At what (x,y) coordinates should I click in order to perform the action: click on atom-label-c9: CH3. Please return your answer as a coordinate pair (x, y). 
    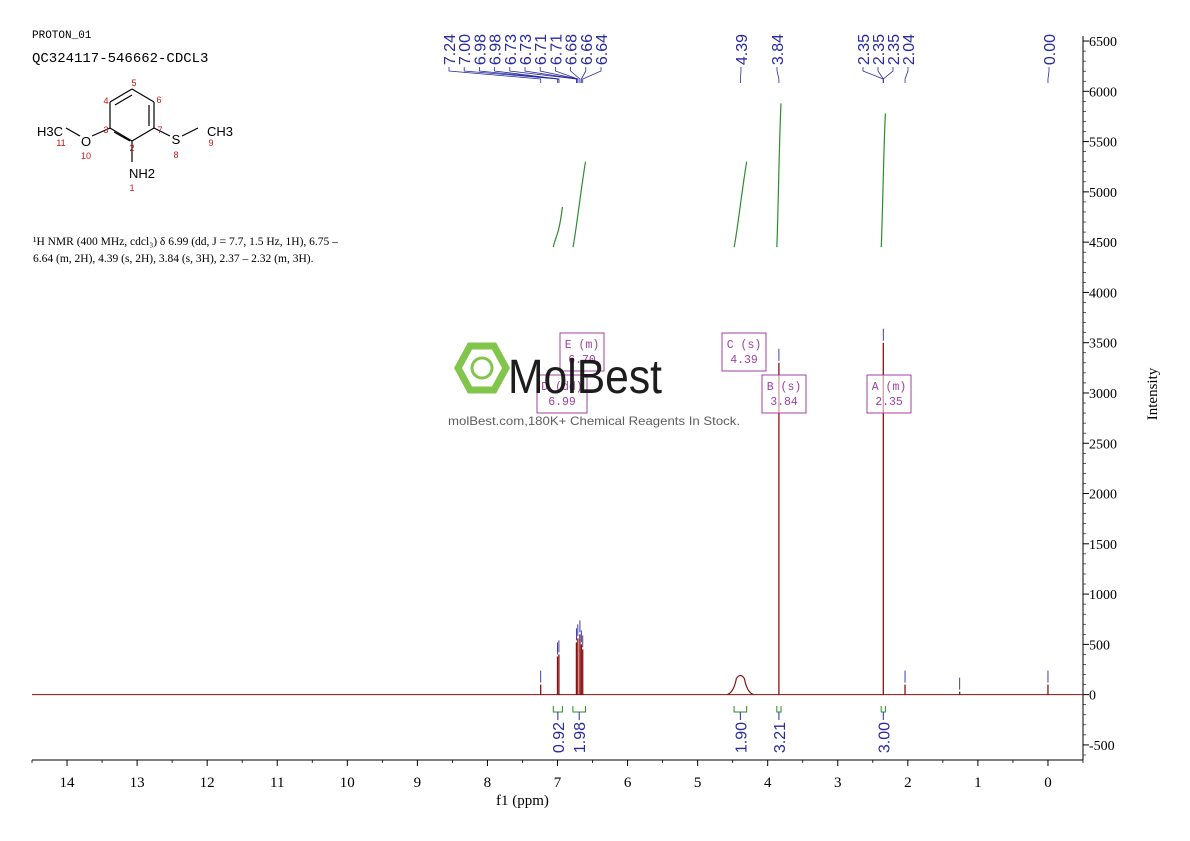
    Looking at the image, I should click on (220, 131).